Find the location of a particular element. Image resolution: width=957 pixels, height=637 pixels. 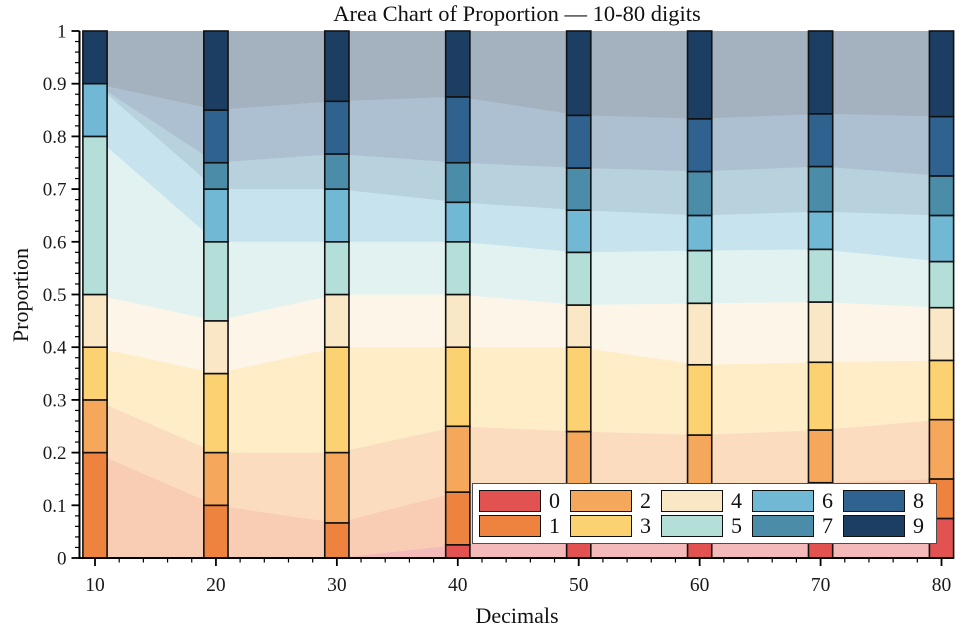

legend-item-digit-6: 6 is located at coordinates (797, 501).